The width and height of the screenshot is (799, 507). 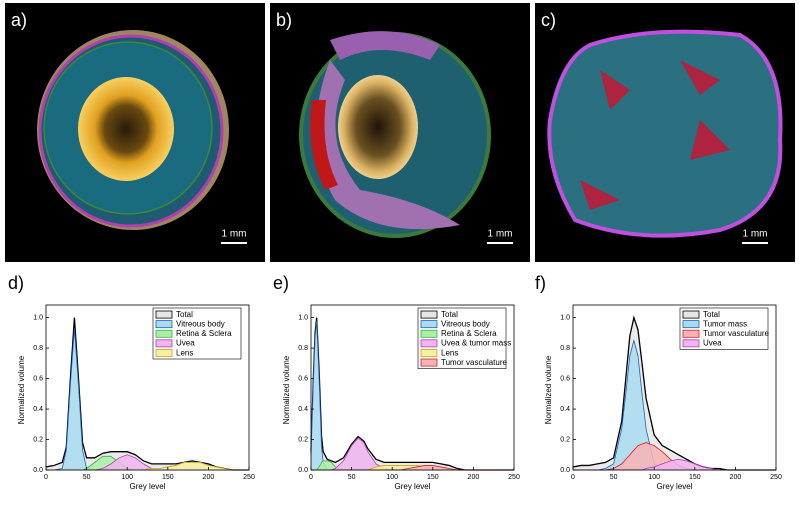 What do you see at coordinates (725, 324) in the screenshot?
I see `legend-label: Tumor mass` at bounding box center [725, 324].